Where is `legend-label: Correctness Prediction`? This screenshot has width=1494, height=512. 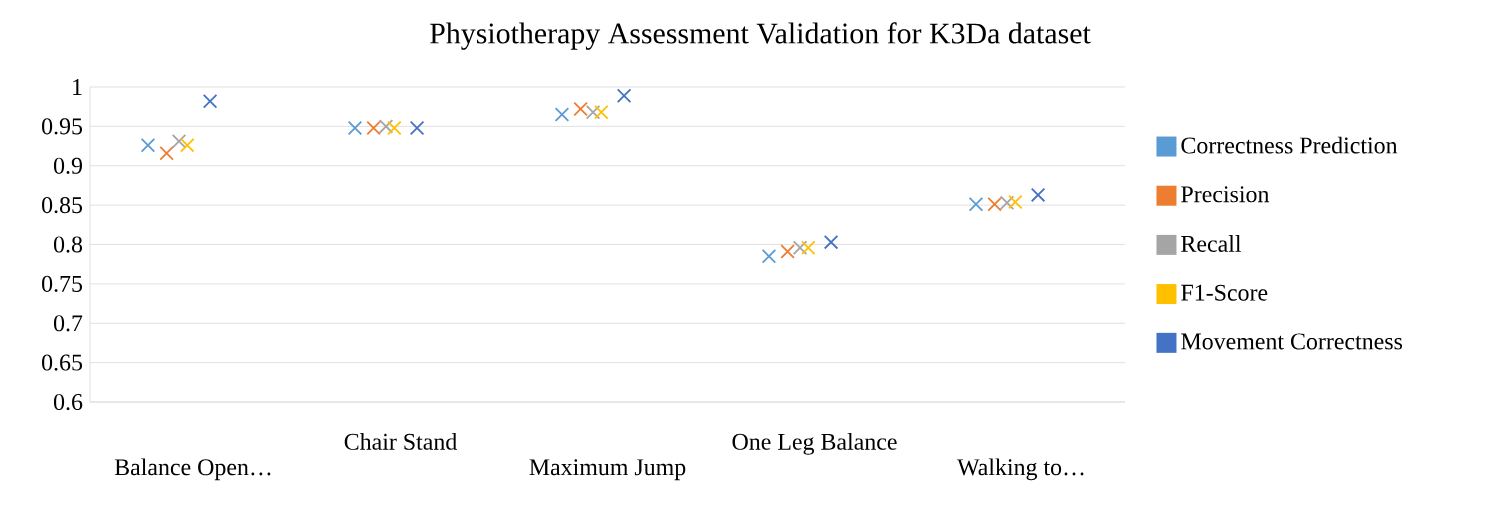 legend-label: Correctness Prediction is located at coordinates (1289, 145).